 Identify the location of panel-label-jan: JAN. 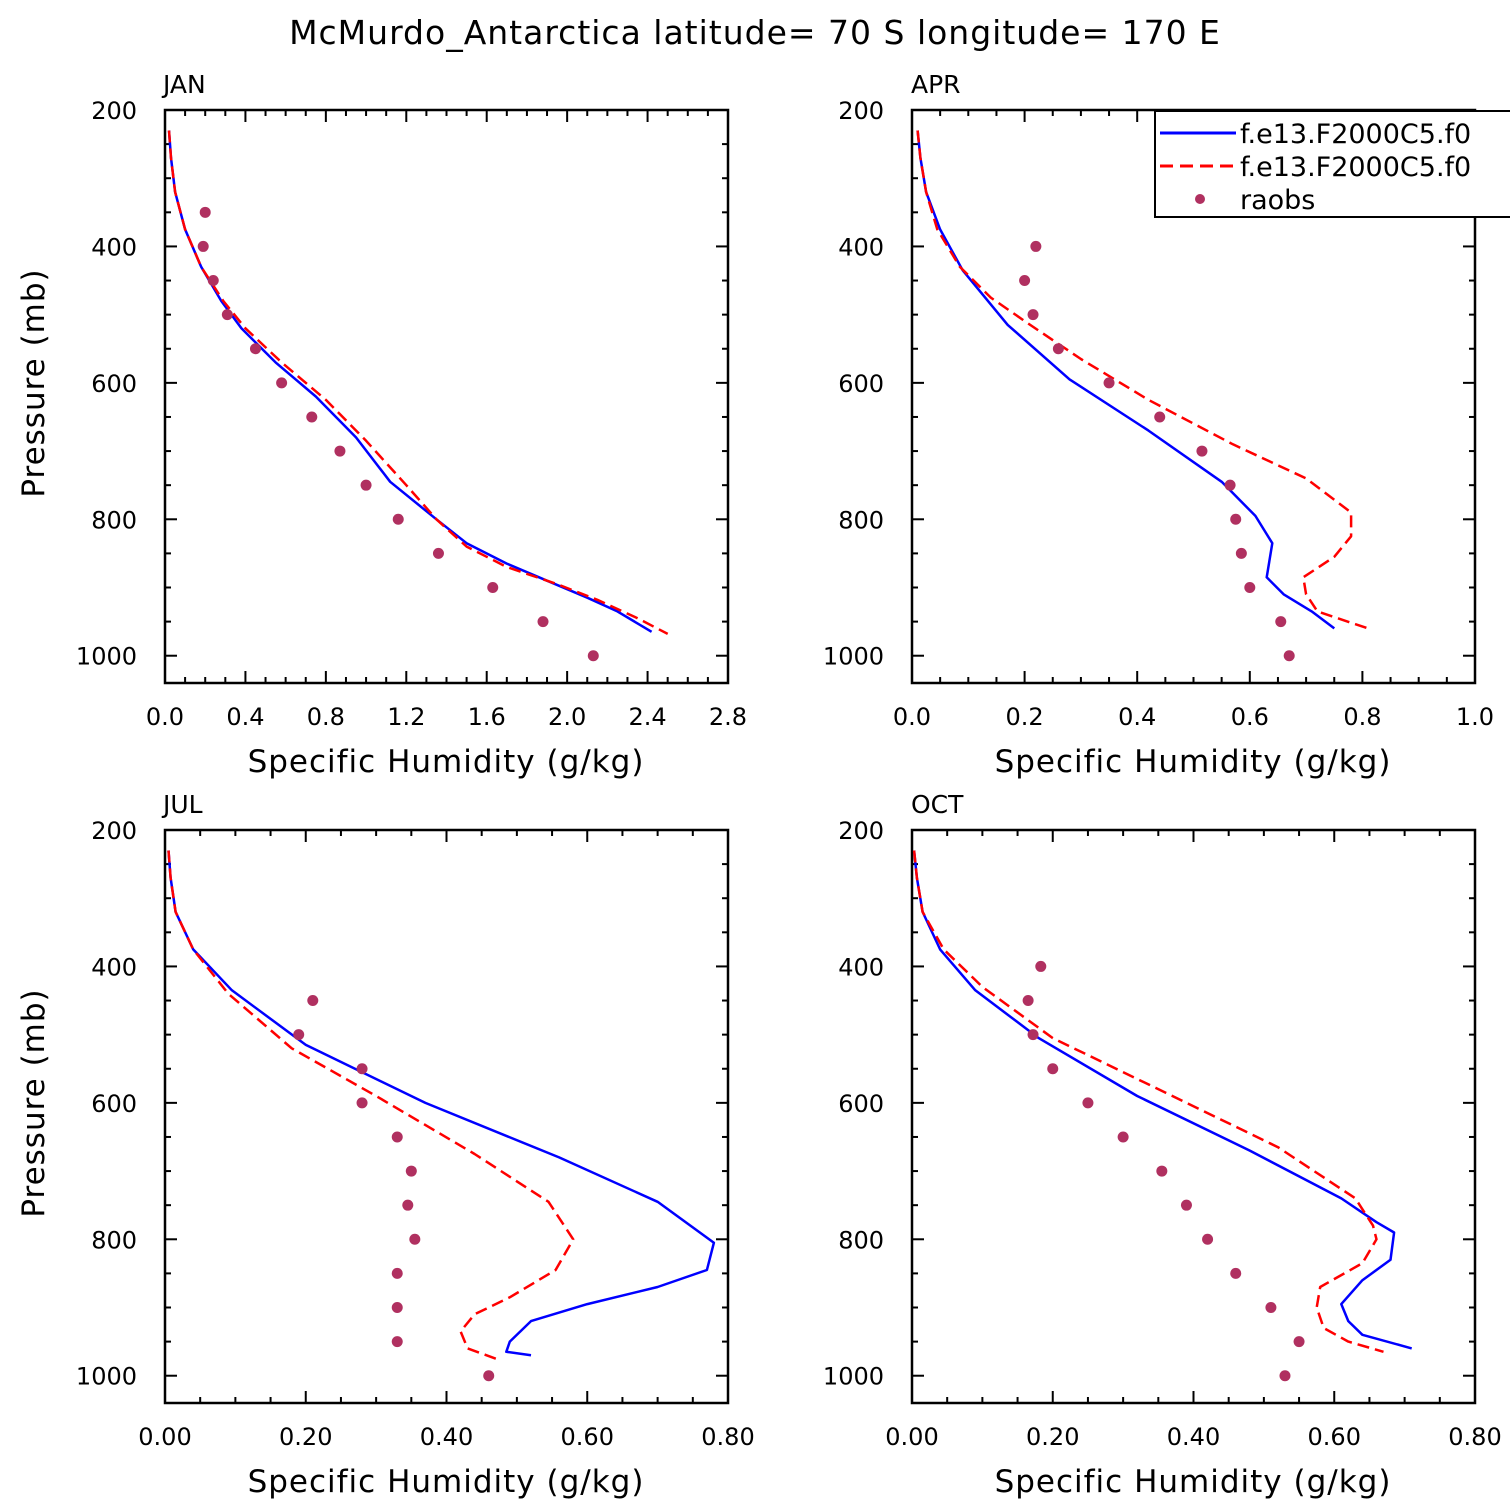
(183, 84).